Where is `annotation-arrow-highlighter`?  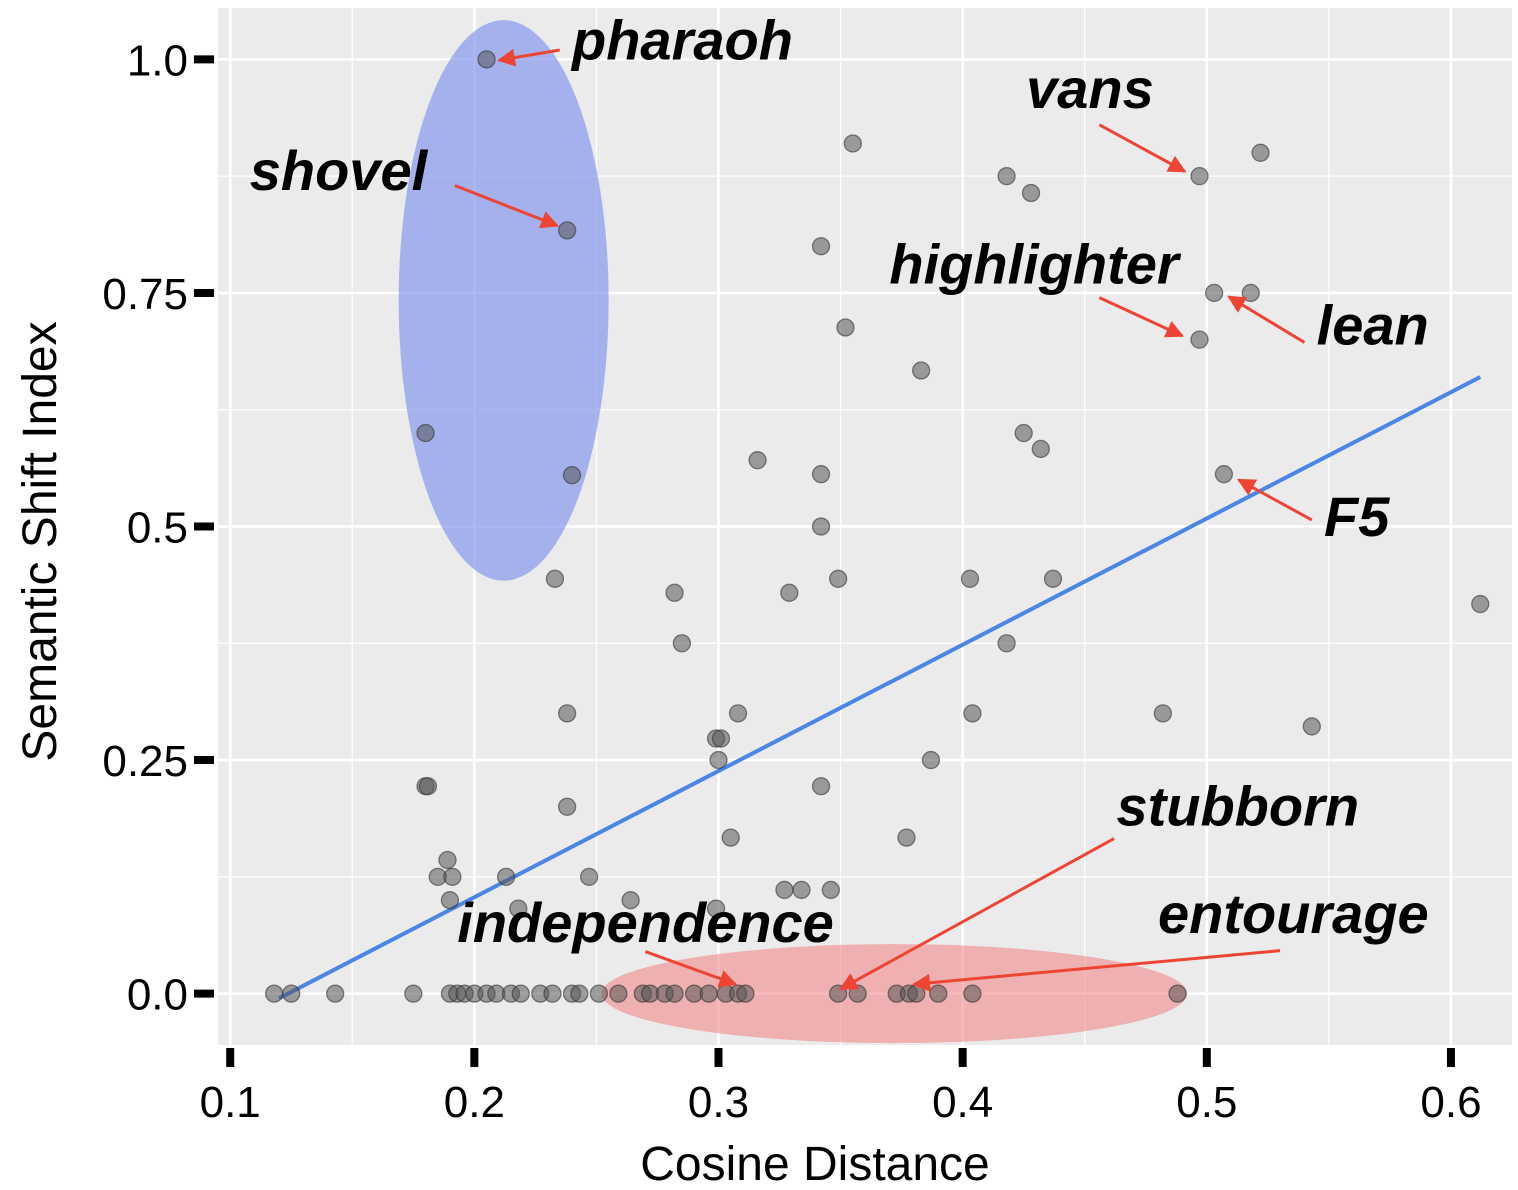
annotation-arrow-highlighter is located at coordinates (1141, 317).